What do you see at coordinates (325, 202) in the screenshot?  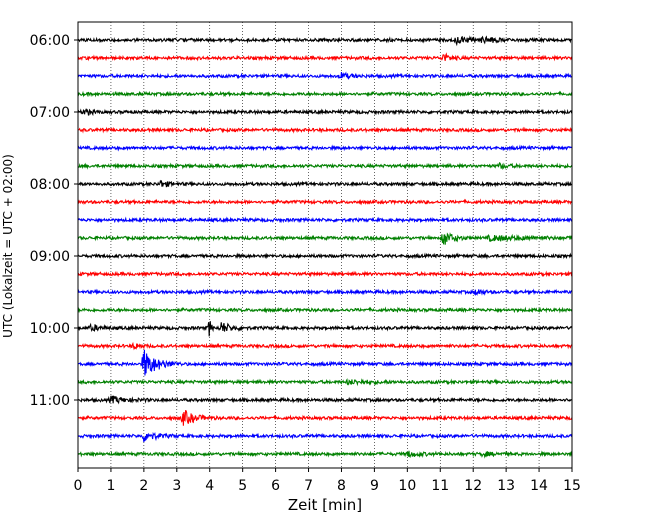 I see `trace-line-08:15` at bounding box center [325, 202].